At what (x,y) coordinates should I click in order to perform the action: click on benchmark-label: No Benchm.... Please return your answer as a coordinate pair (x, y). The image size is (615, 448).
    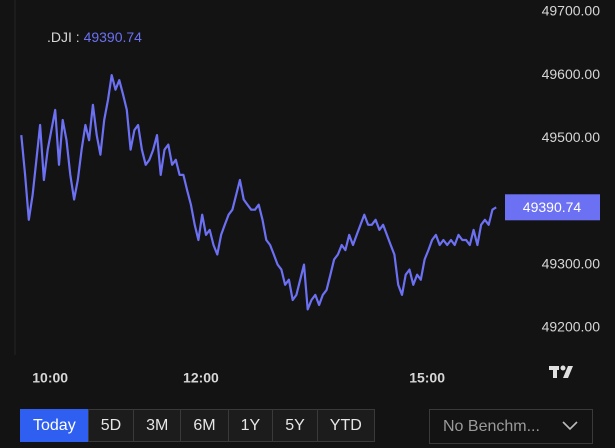
    Looking at the image, I should click on (491, 426).